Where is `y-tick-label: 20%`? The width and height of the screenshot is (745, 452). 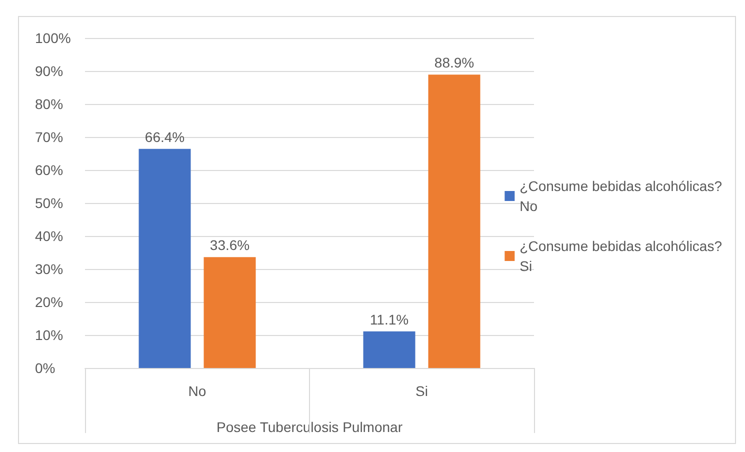 y-tick-label: 20% is located at coordinates (49, 302).